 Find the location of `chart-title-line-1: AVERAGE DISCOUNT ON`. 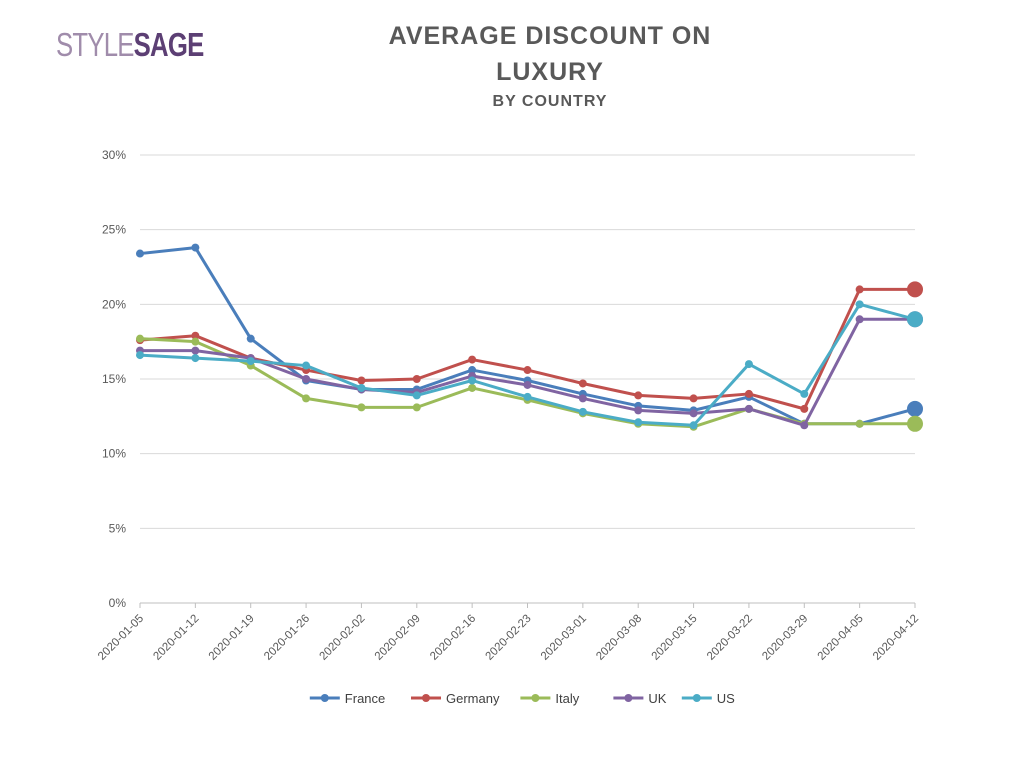

chart-title-line-1: AVERAGE DISCOUNT ON is located at coordinates (550, 36).